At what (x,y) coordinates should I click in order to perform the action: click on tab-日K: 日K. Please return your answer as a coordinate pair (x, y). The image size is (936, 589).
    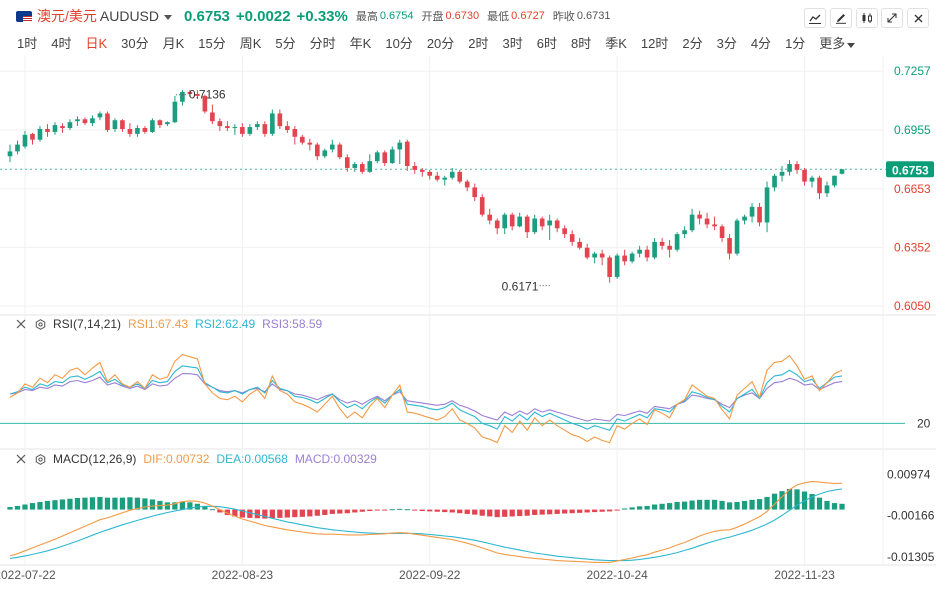
    Looking at the image, I should click on (96, 42).